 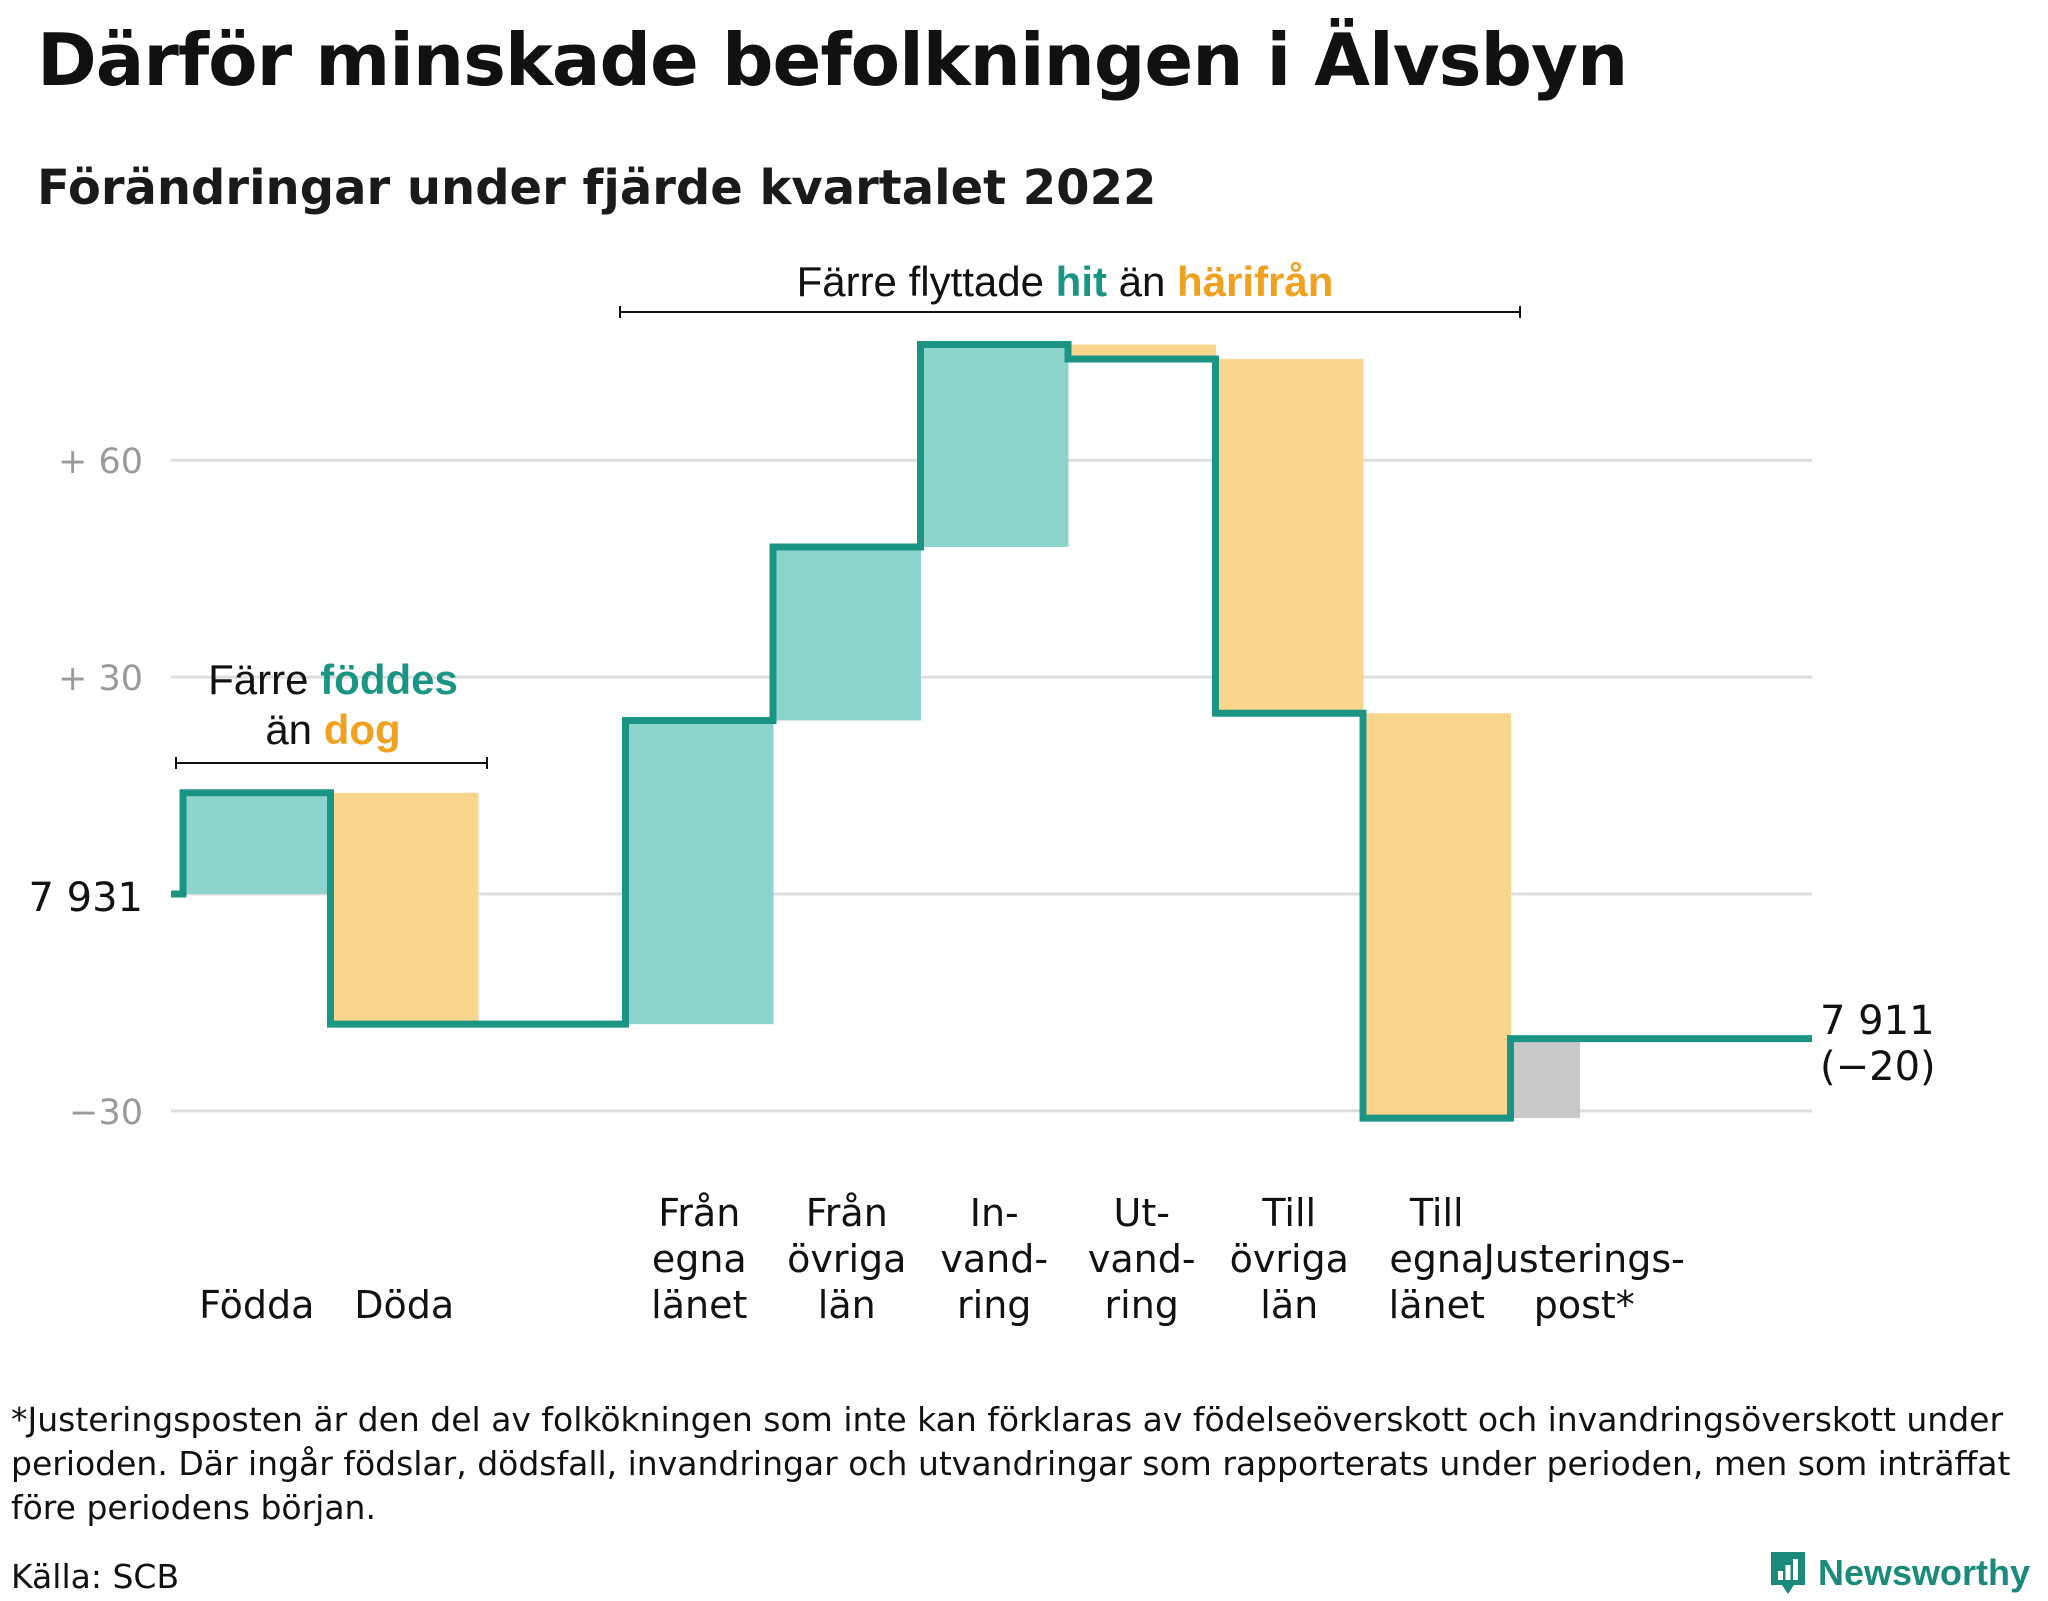 I want to click on category-label: Ut-, so click(x=1142, y=1213).